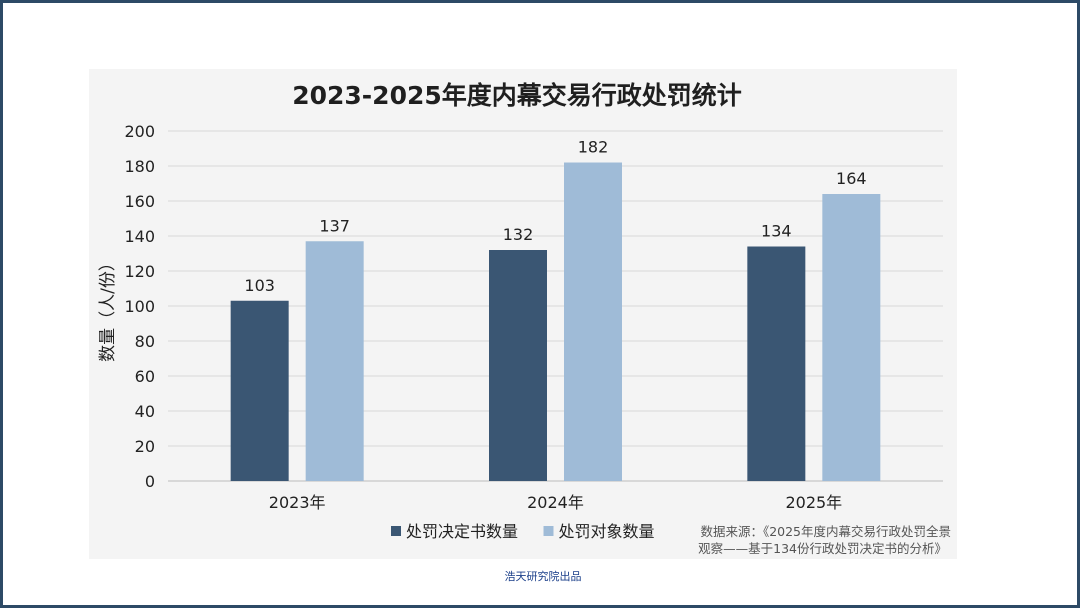 This screenshot has height=608, width=1080. What do you see at coordinates (139, 201) in the screenshot?
I see `y-tick-label: 160` at bounding box center [139, 201].